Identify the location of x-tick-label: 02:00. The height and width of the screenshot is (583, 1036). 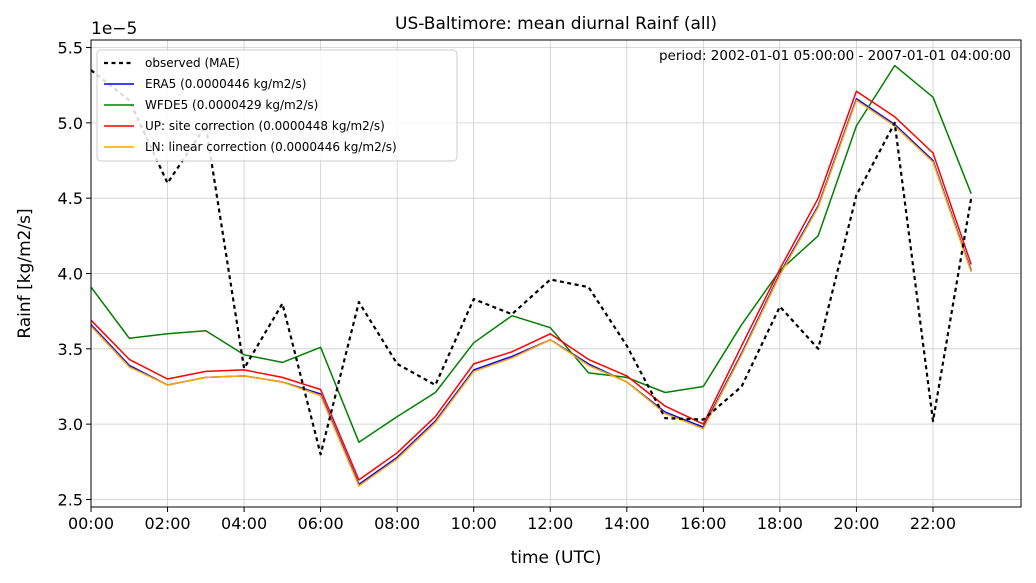
(167, 523).